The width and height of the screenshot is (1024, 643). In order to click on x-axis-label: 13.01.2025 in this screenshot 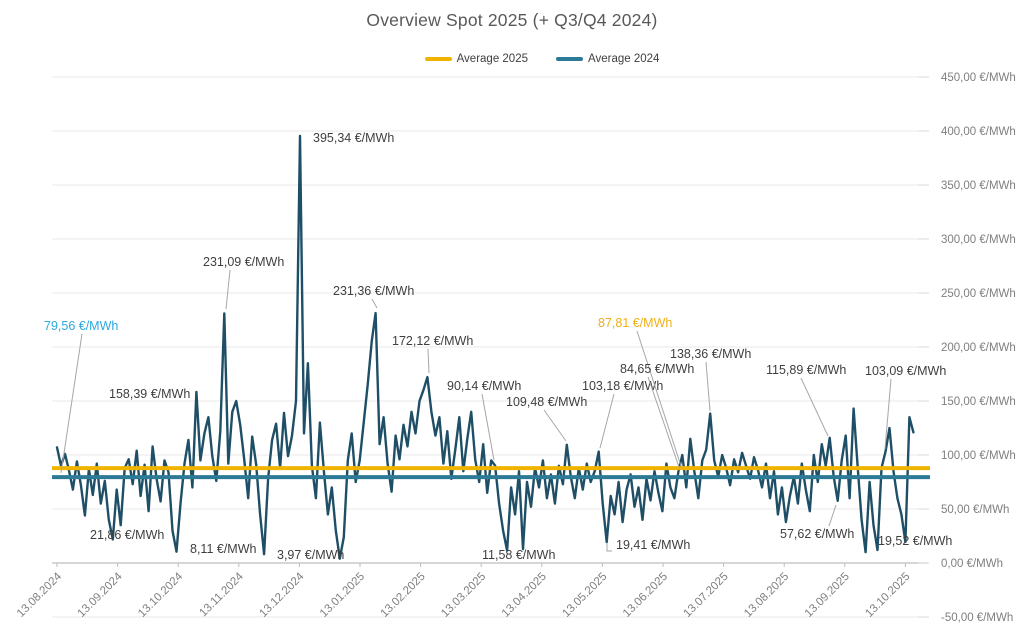, I will do `click(342, 595)`.